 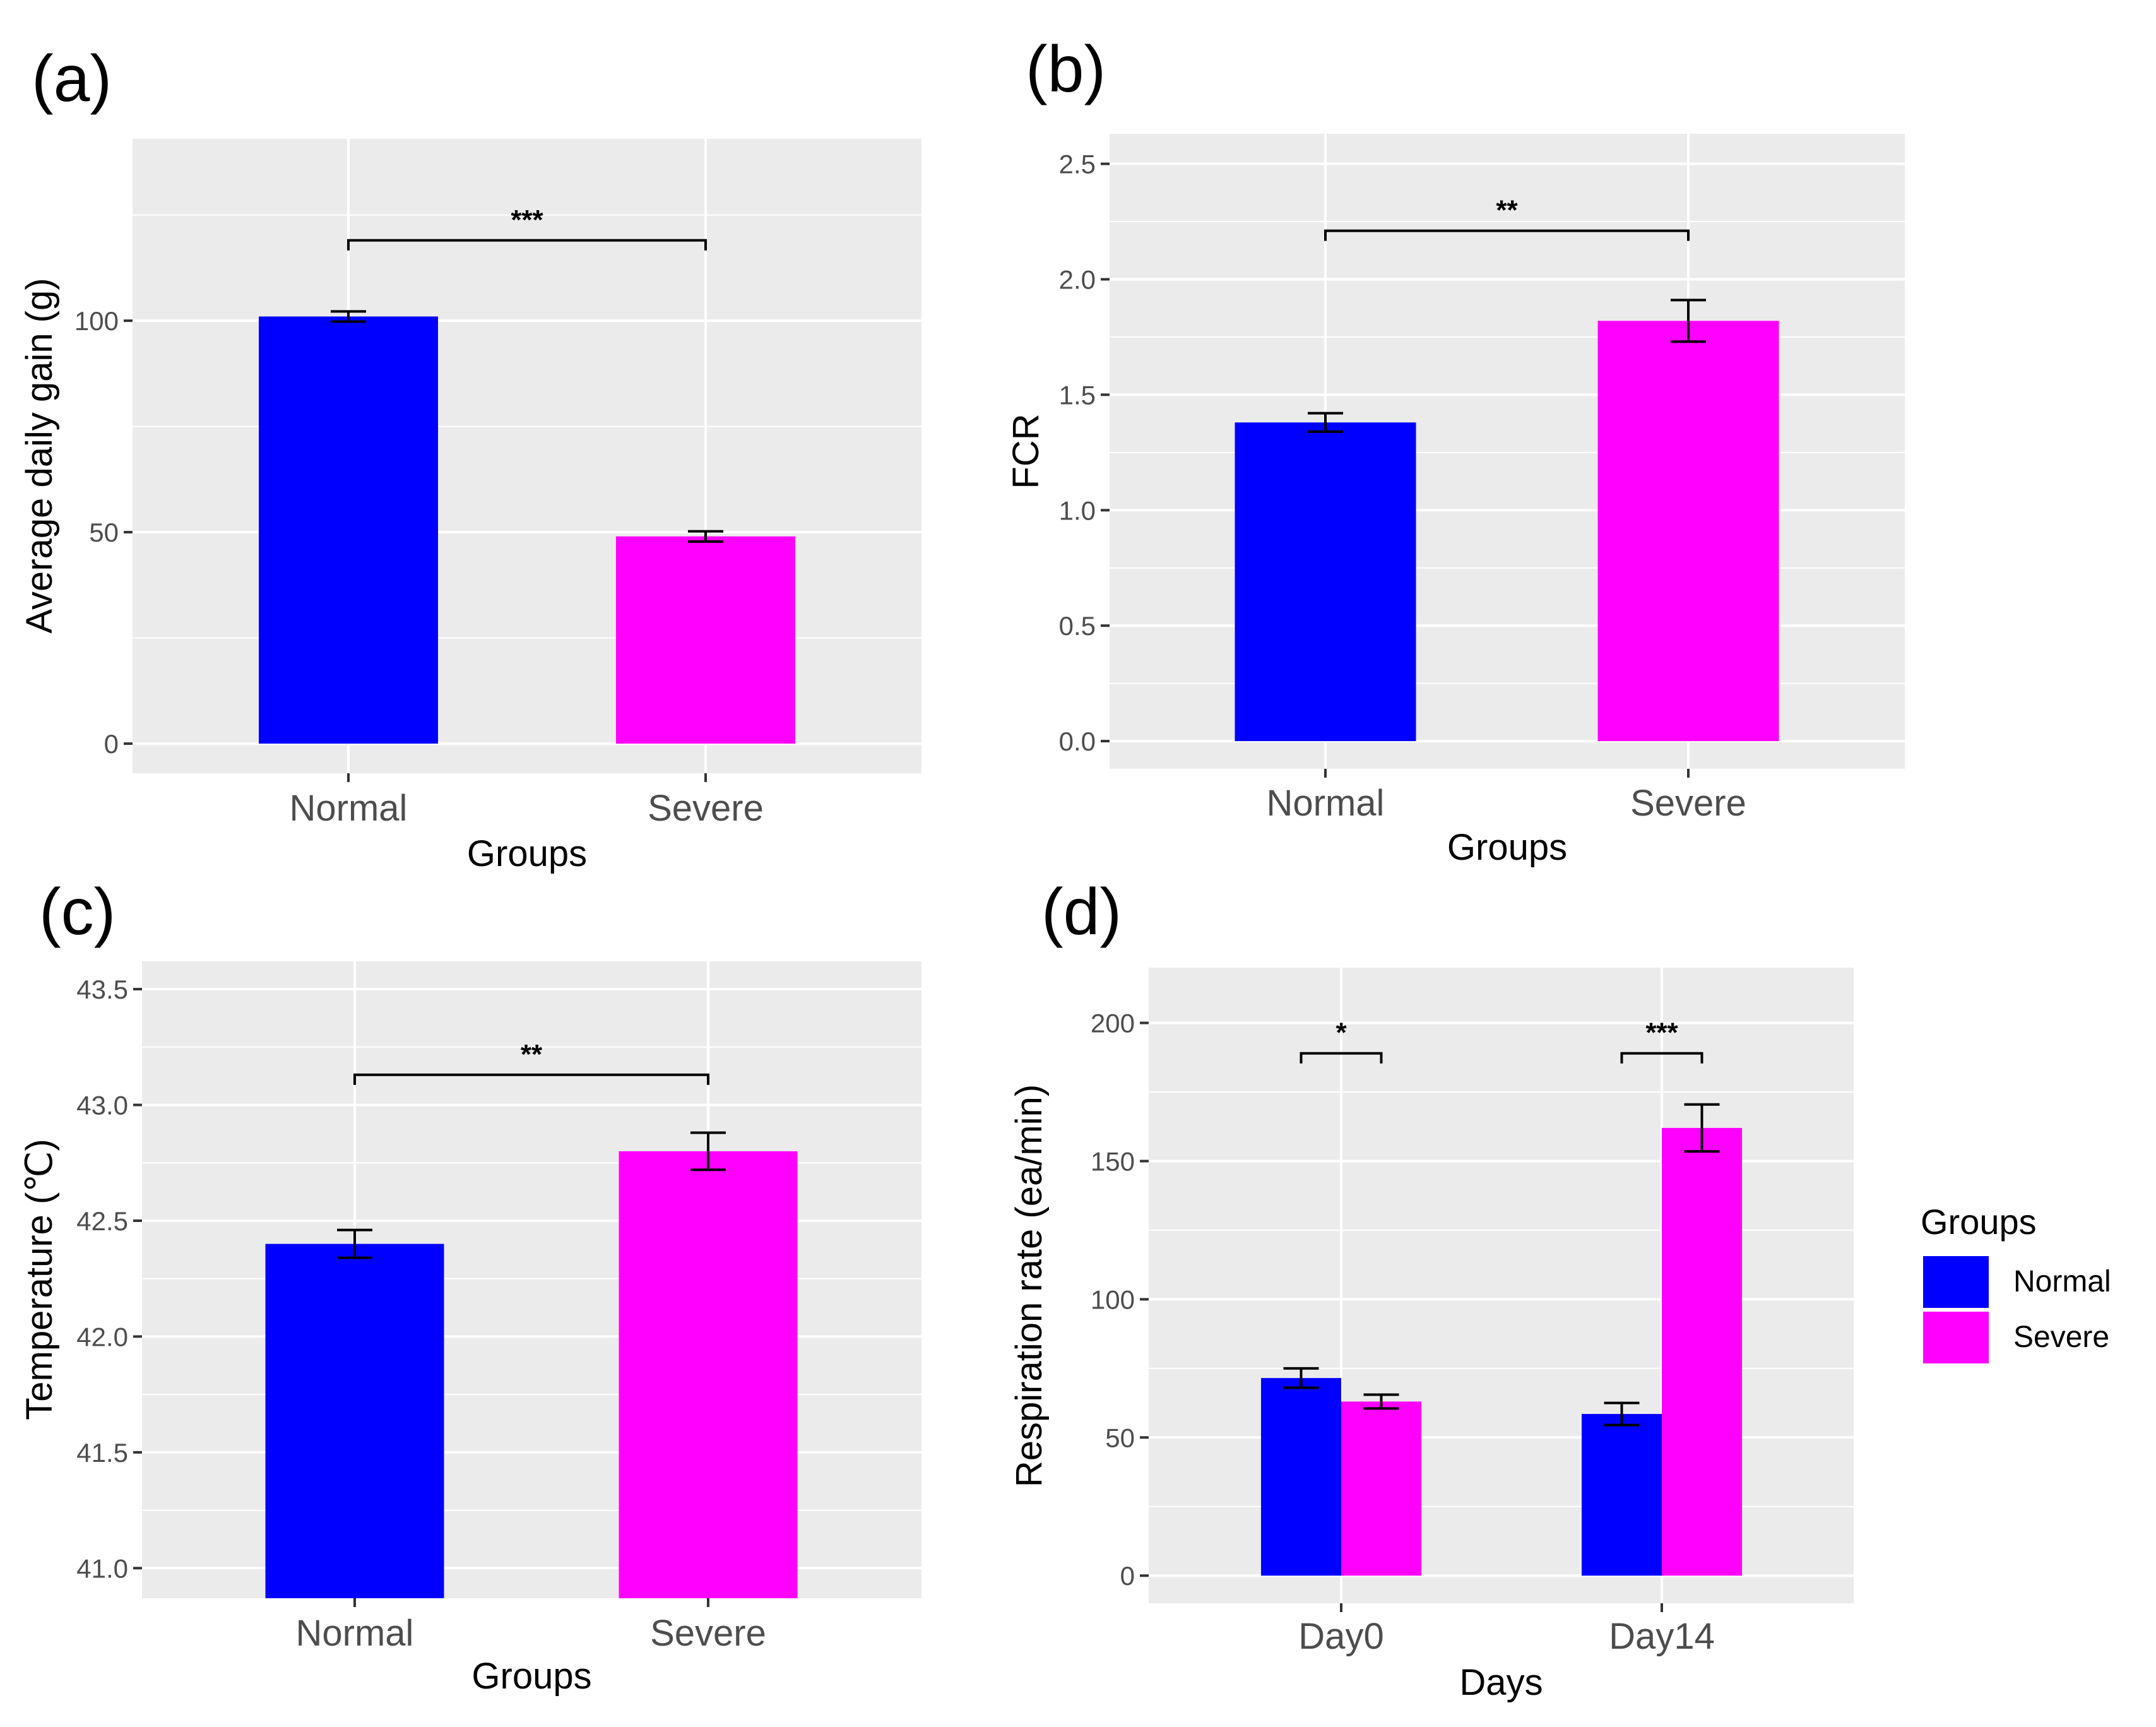 What do you see at coordinates (2061, 1337) in the screenshot?
I see `legend-label-severe: Severe` at bounding box center [2061, 1337].